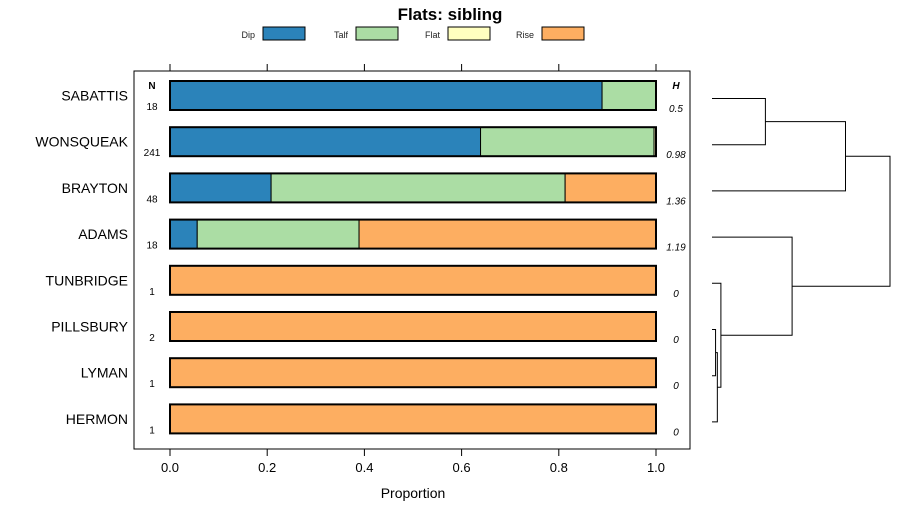 The image size is (900, 520). I want to click on bar-outline-pillsbury, so click(413, 326).